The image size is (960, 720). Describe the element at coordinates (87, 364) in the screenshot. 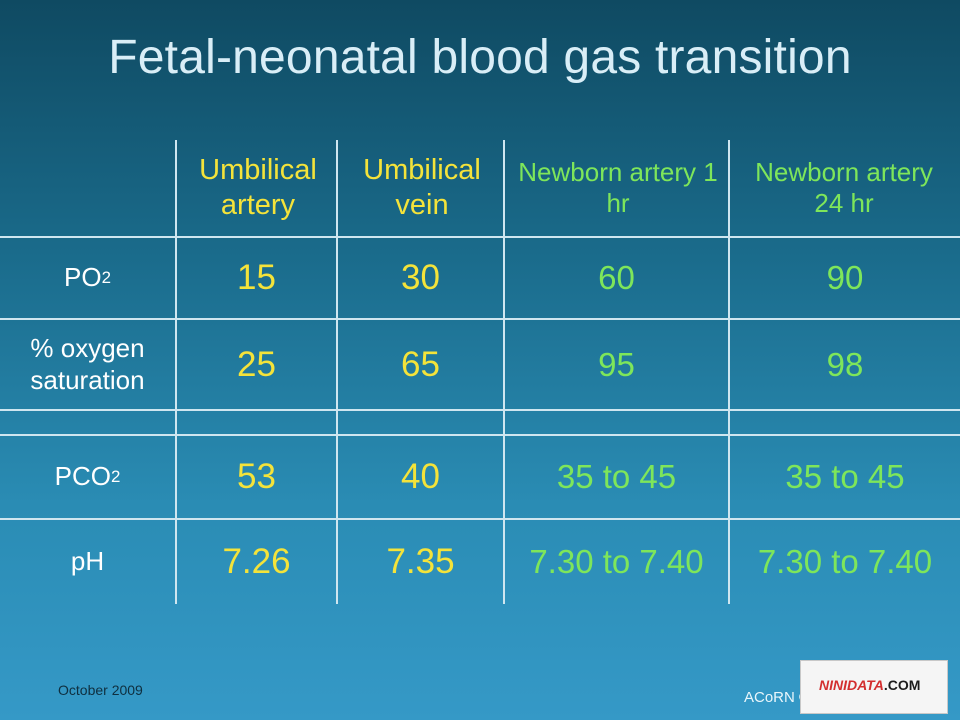

I see `row-label-oxygen-saturation: % oxygen saturation` at that location.